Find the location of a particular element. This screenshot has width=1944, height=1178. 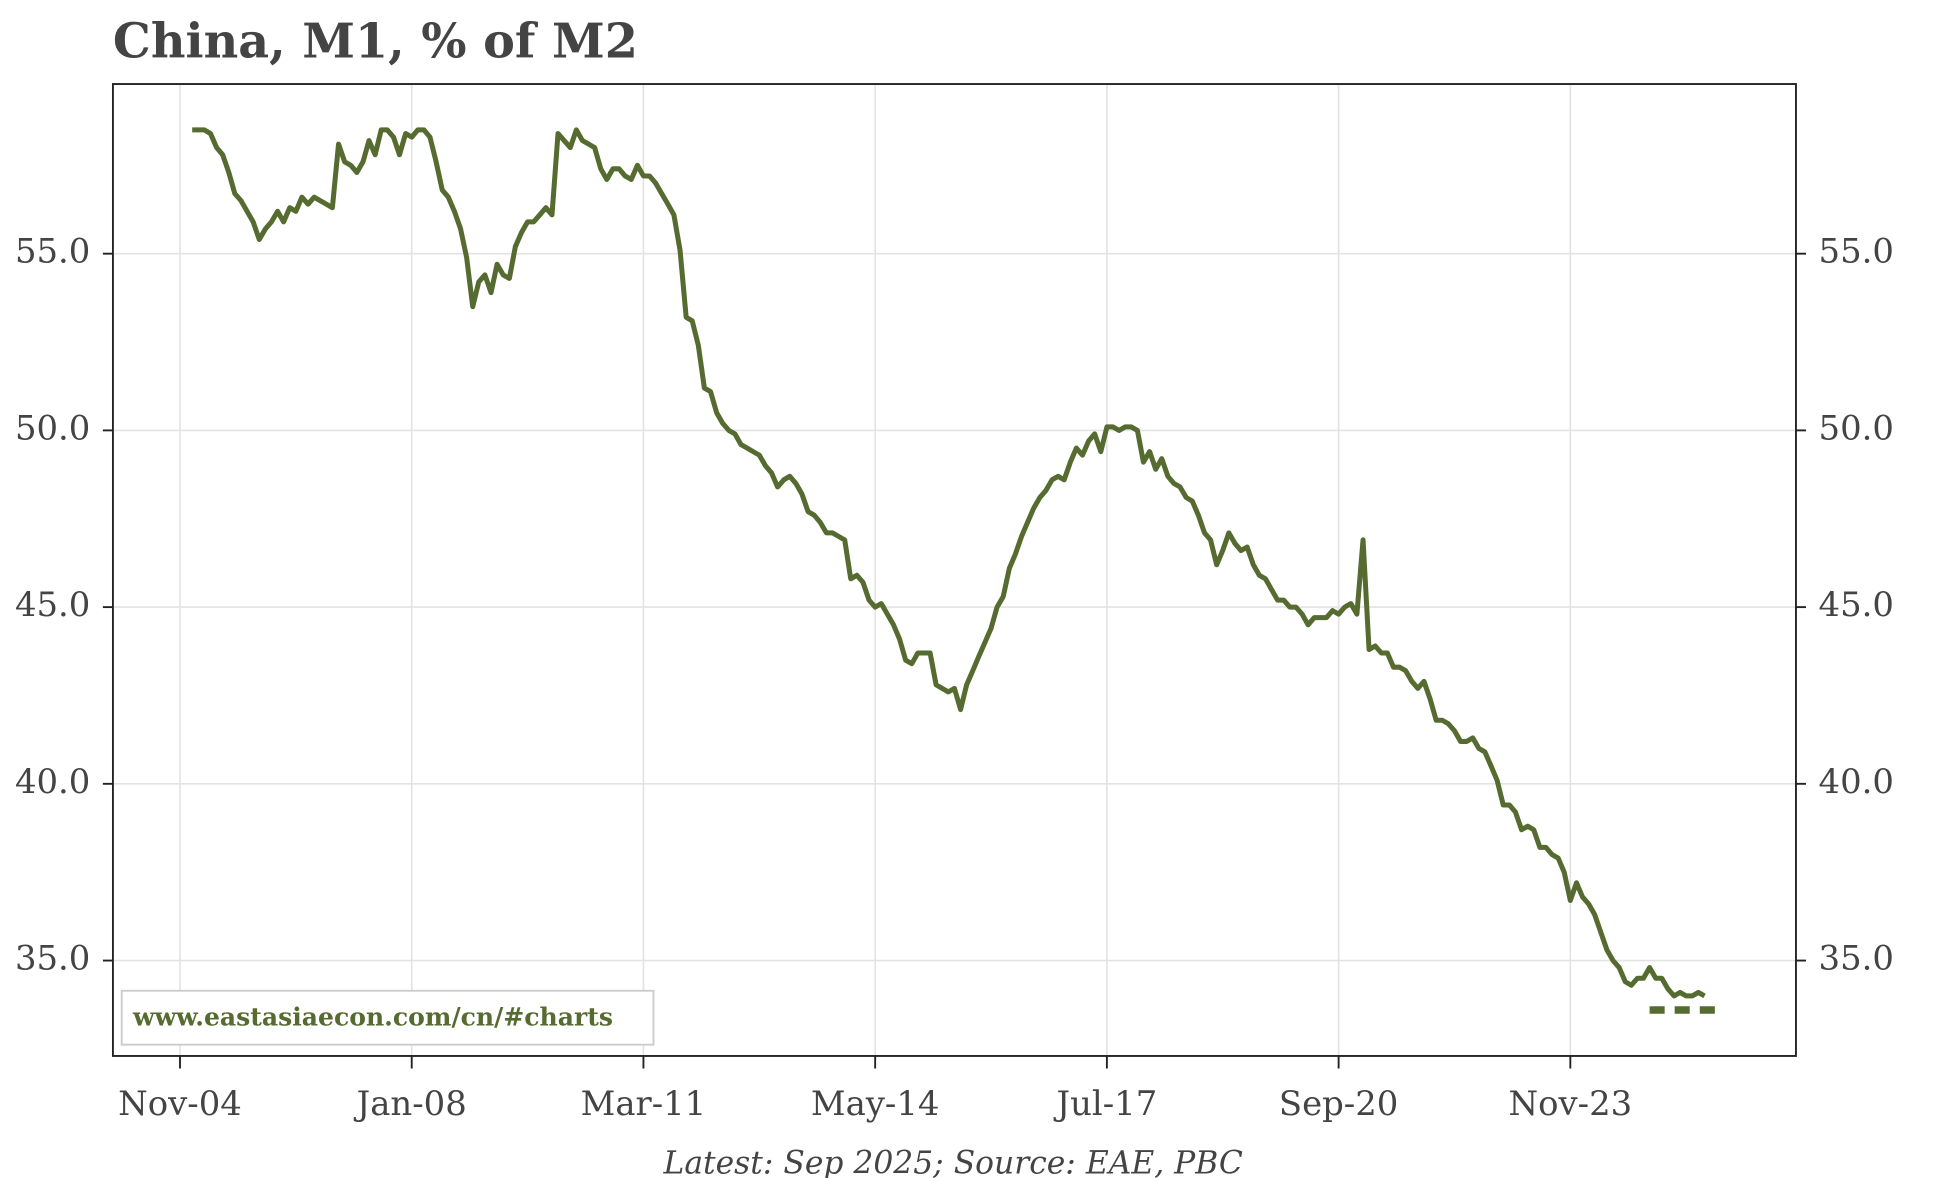

x-tick-label: May-14 is located at coordinates (875, 1103).